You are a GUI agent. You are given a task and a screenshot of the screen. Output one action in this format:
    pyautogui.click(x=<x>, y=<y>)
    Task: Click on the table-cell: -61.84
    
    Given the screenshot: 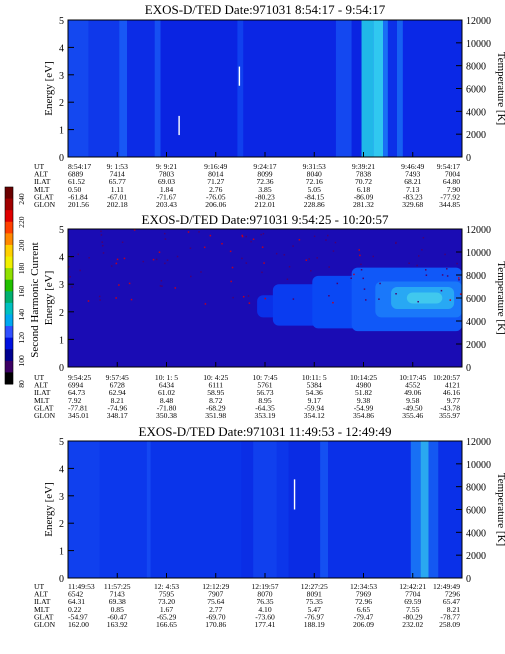 What is the action you would take?
    pyautogui.click(x=78, y=196)
    